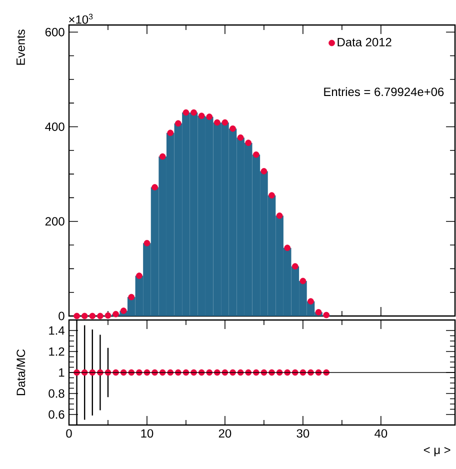 Image resolution: width=456 pixels, height=469 pixels. I want to click on x-axis-title: < μ >, so click(437, 451).